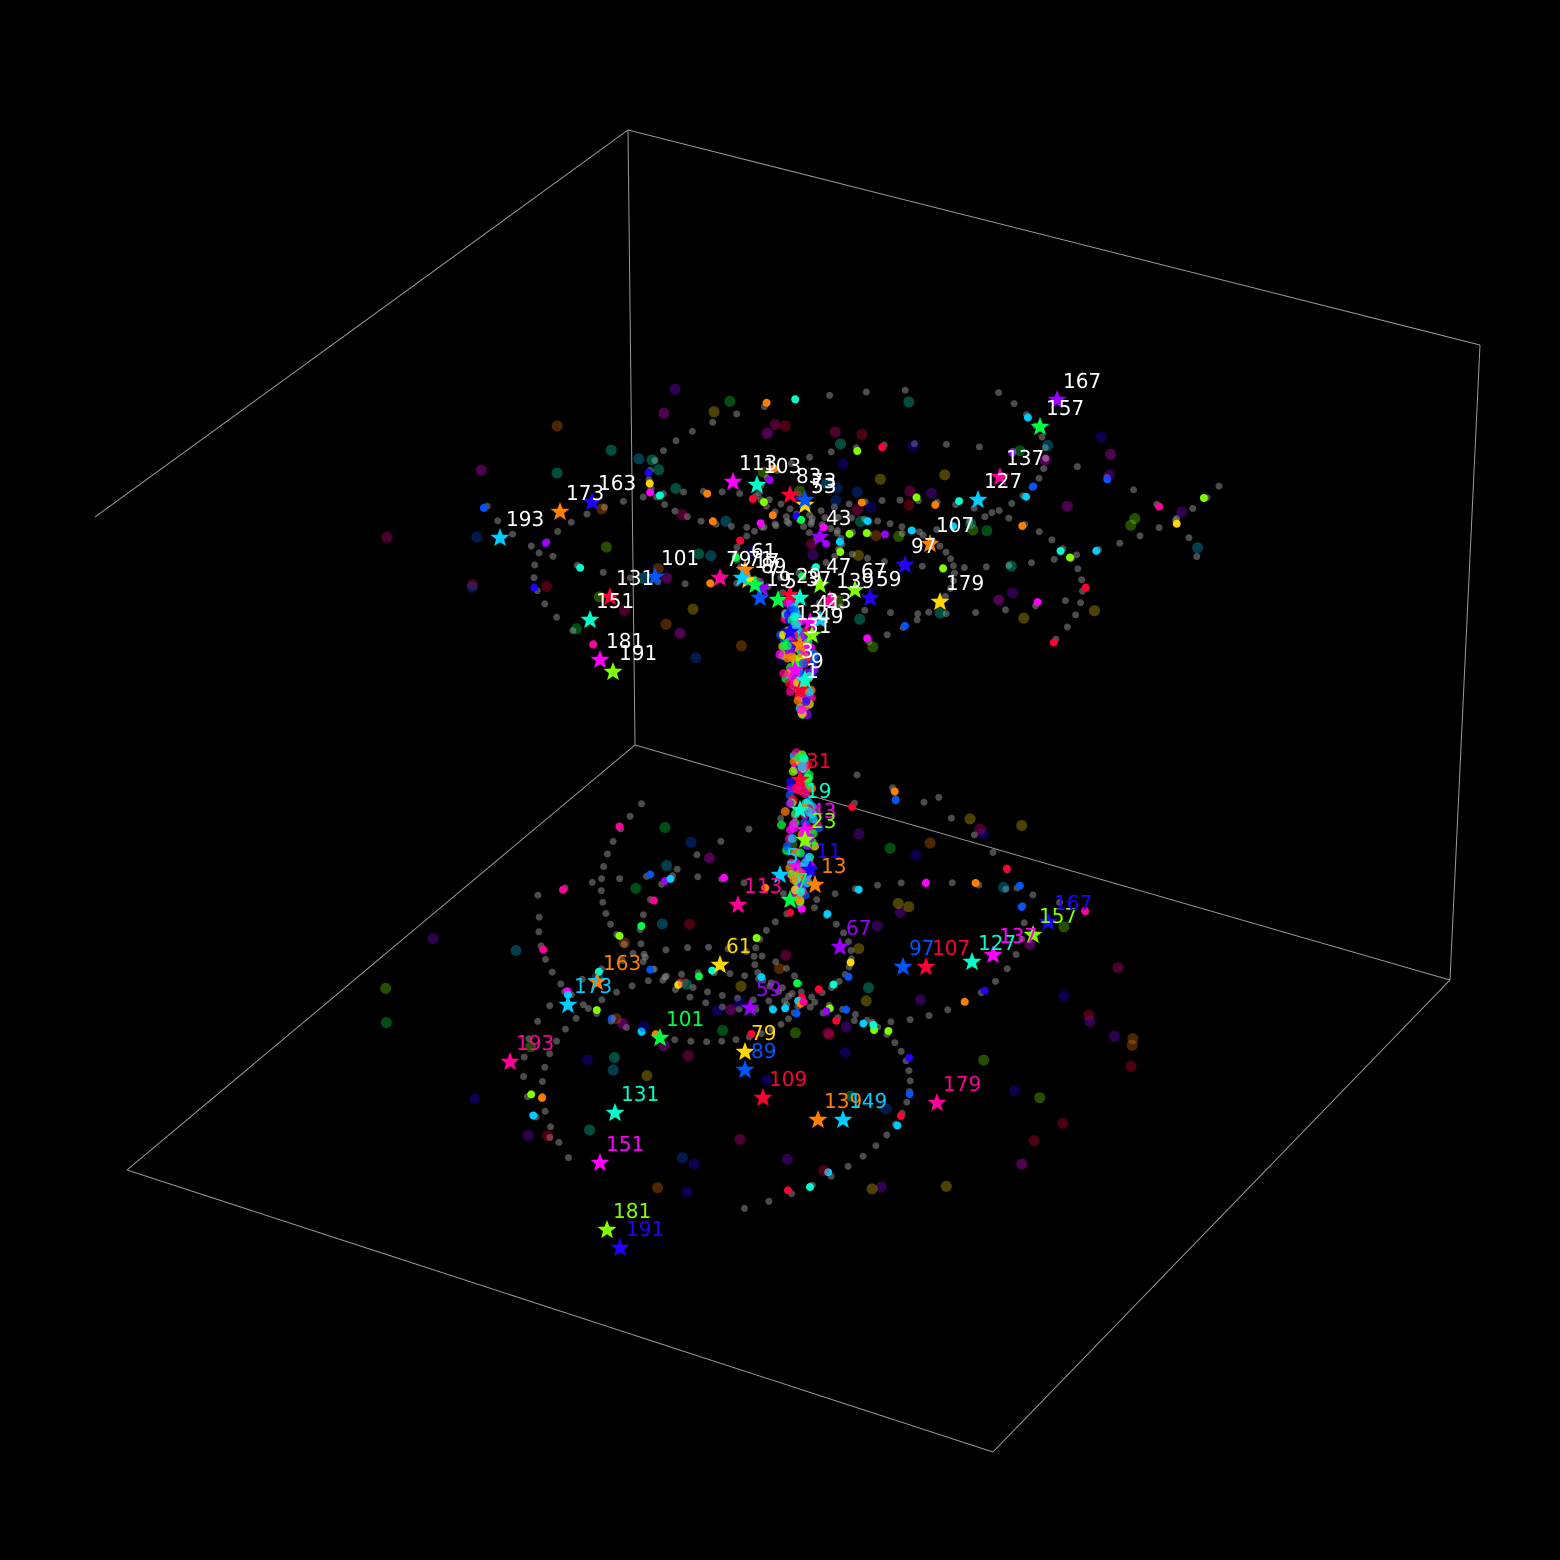  Describe the element at coordinates (888, 579) in the screenshot. I see `upper-label-59: 59` at that location.